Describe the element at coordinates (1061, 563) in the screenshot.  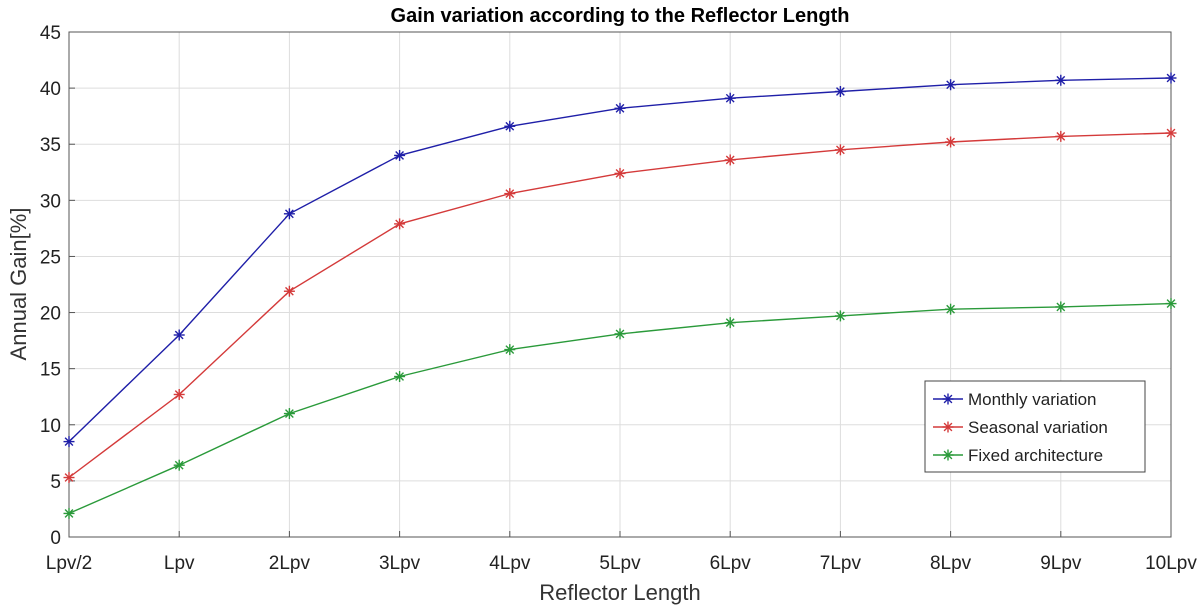
I see `x-tick-label: 9Lpv` at that location.